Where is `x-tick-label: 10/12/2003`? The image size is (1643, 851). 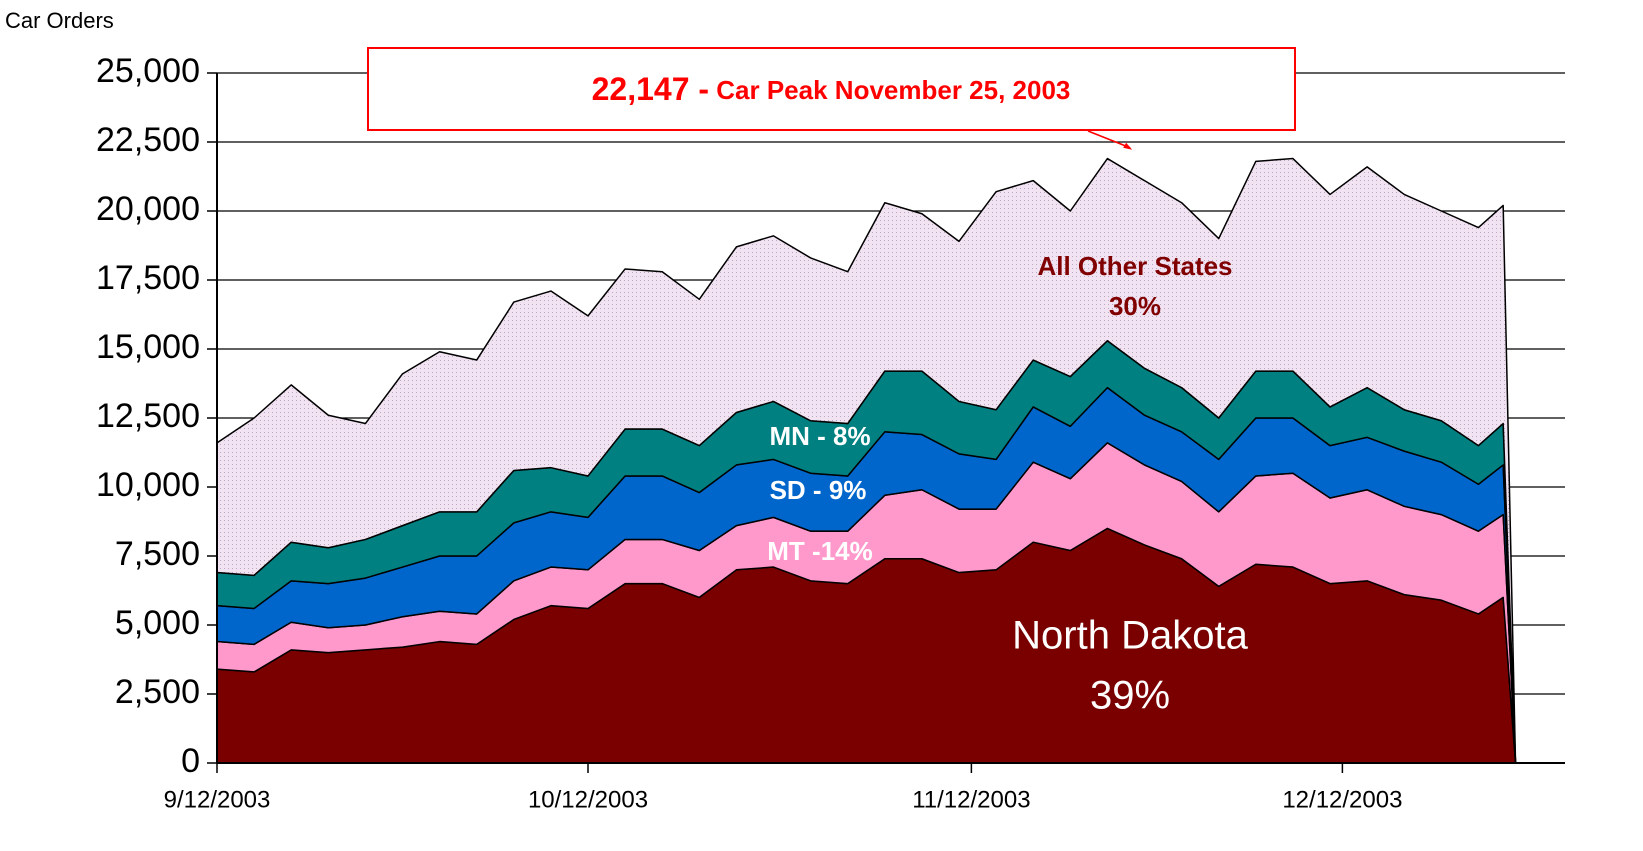 x-tick-label: 10/12/2003 is located at coordinates (588, 799).